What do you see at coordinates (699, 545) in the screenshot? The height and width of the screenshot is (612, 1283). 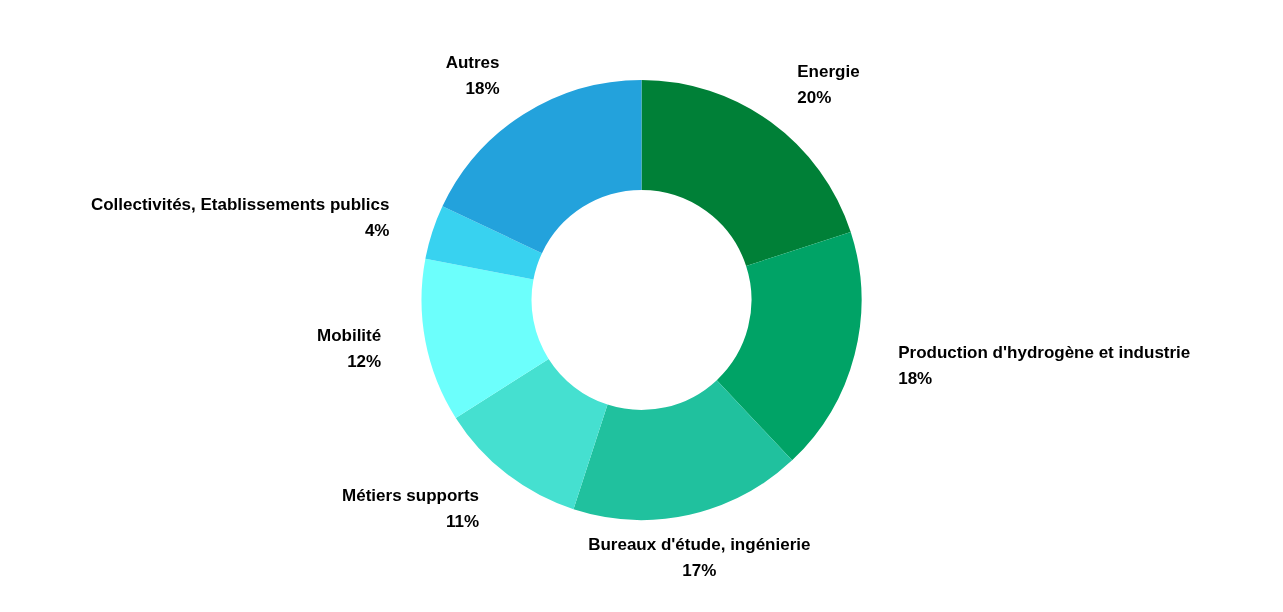 I see `slice-label: Bureaux d'étude, ingénierie` at bounding box center [699, 545].